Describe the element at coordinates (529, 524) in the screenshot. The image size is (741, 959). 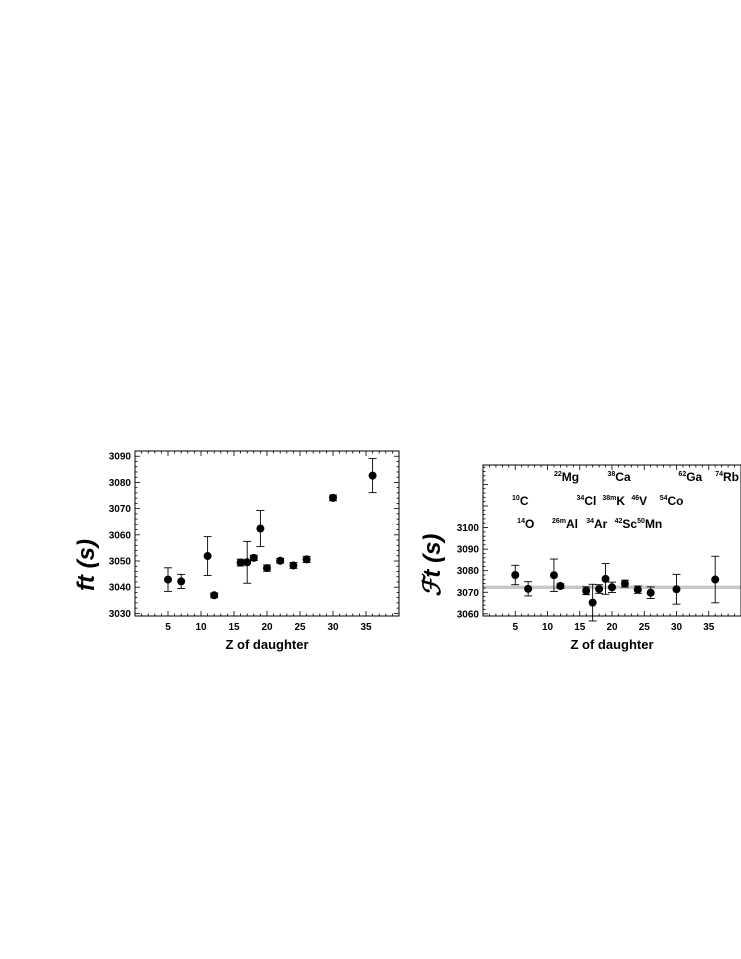
I see `isotope-symbol: O` at that location.